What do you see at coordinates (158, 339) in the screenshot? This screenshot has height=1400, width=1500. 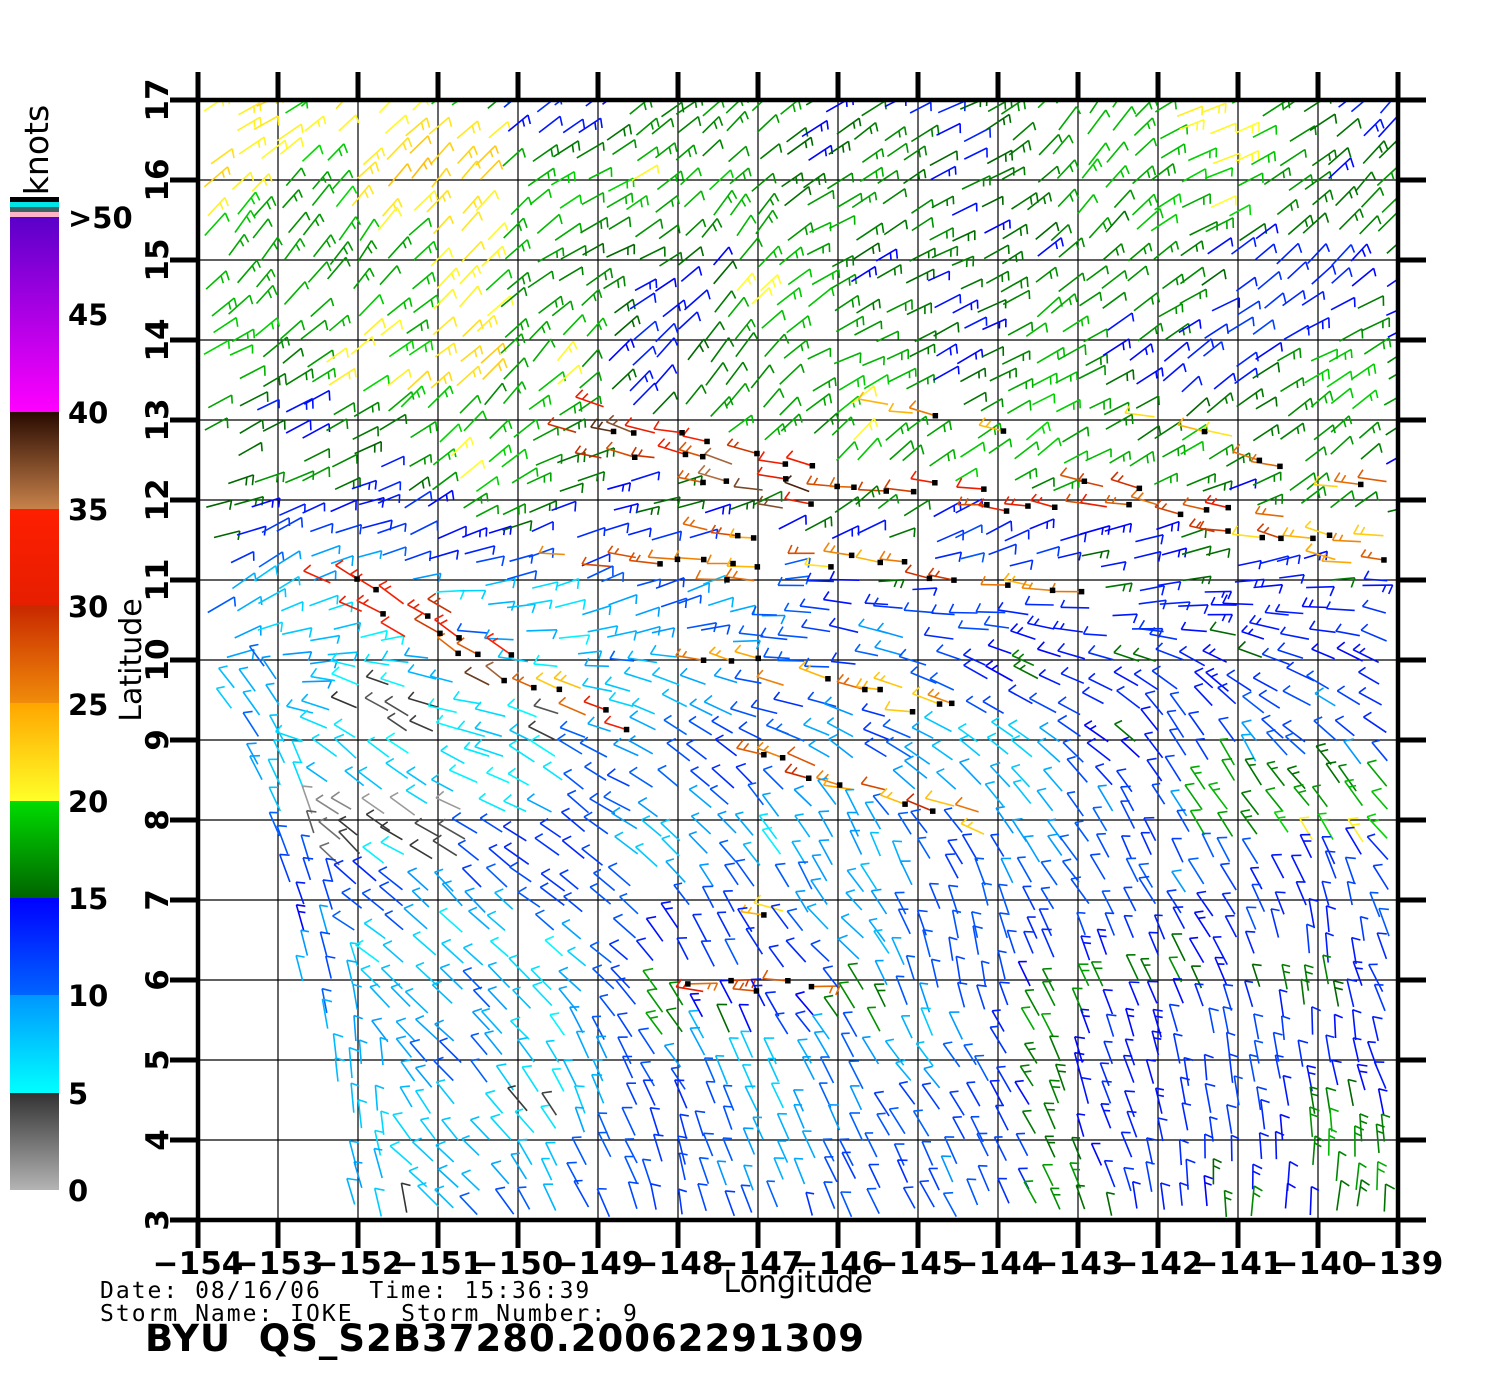 I see `y-tick-label: 14` at bounding box center [158, 339].